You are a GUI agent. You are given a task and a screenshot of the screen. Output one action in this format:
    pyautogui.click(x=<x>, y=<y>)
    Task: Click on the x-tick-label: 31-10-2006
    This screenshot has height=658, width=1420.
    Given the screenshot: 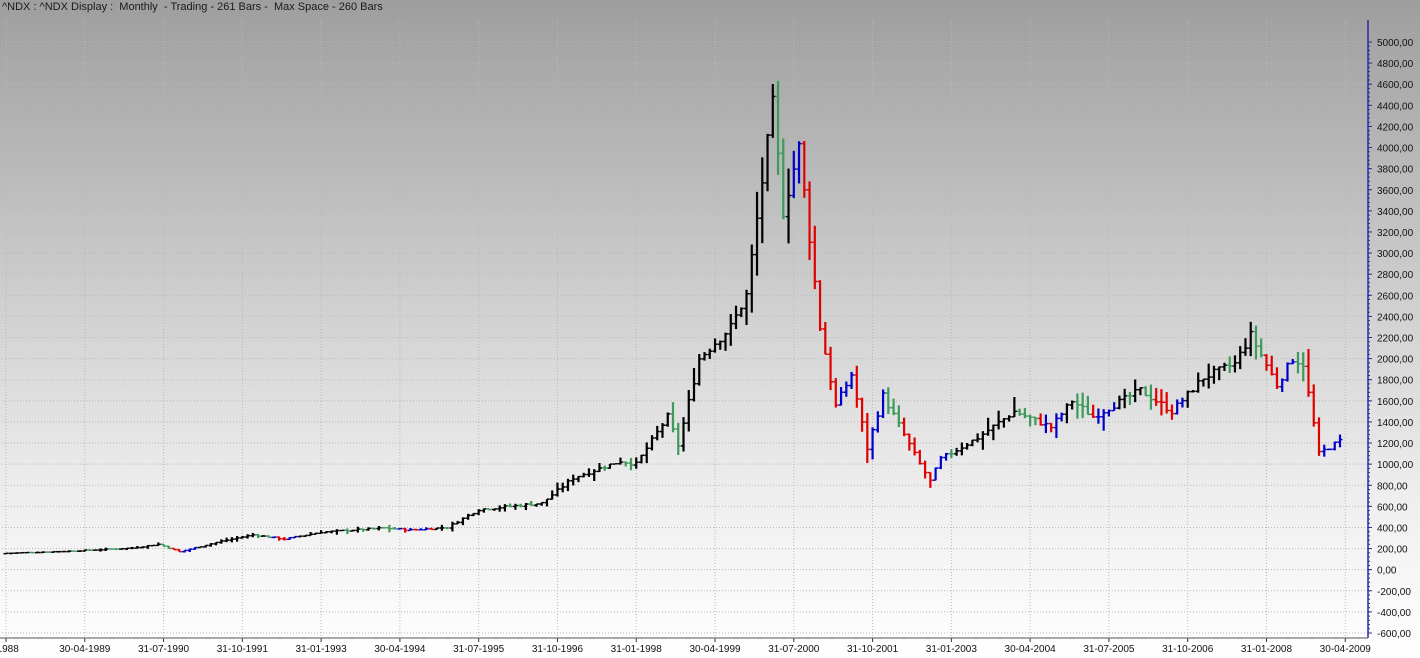 What is the action you would take?
    pyautogui.click(x=1188, y=649)
    